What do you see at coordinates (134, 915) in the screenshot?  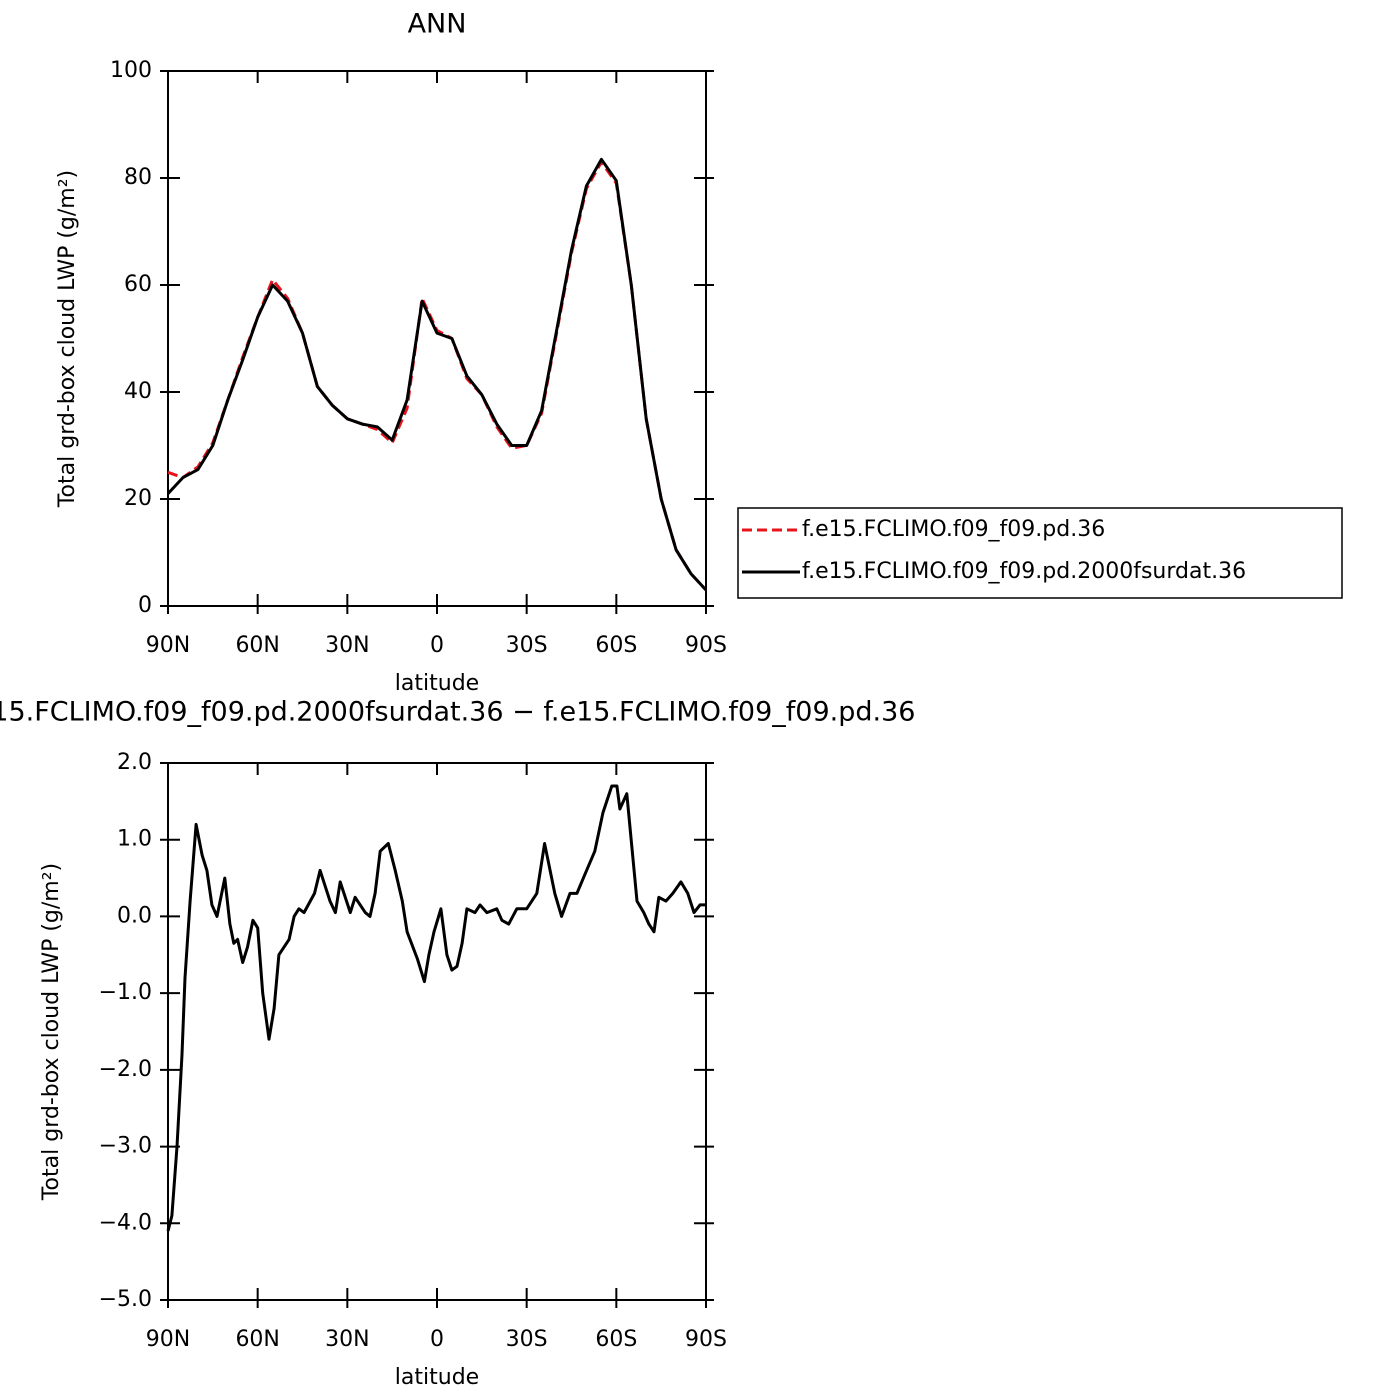 I see `y-tick-label: 0.0` at bounding box center [134, 915].